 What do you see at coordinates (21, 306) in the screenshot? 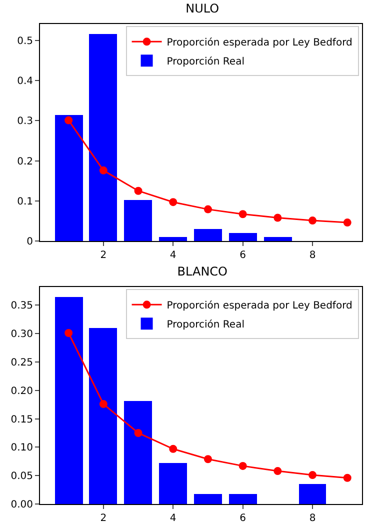
I see `y-tick-label: 0.35` at bounding box center [21, 306].